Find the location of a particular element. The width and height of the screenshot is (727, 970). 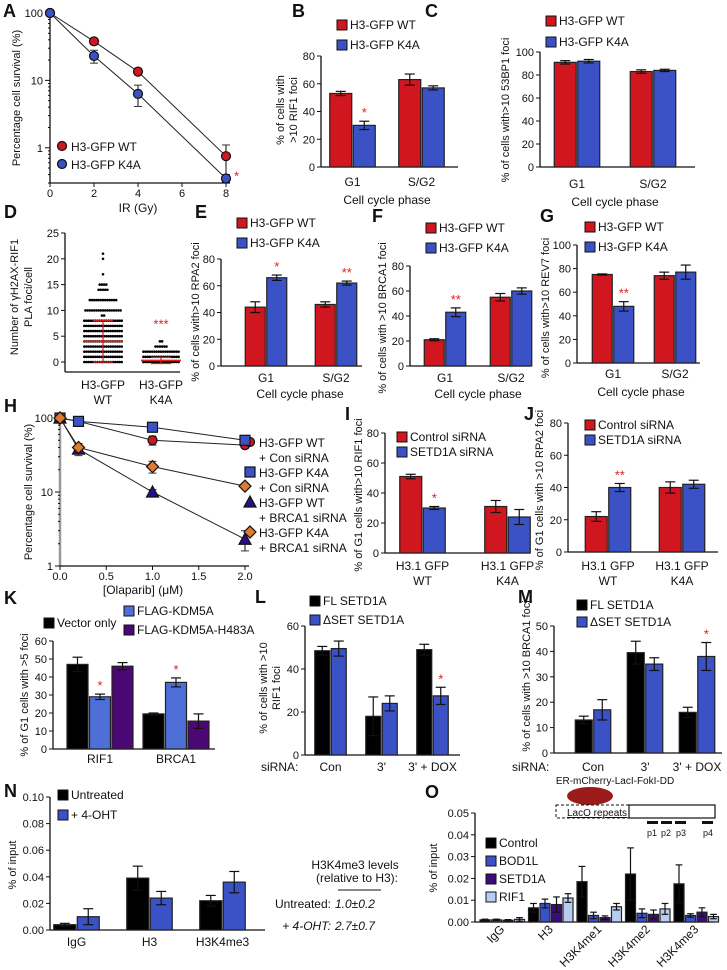

series-line is located at coordinates (152, 452).